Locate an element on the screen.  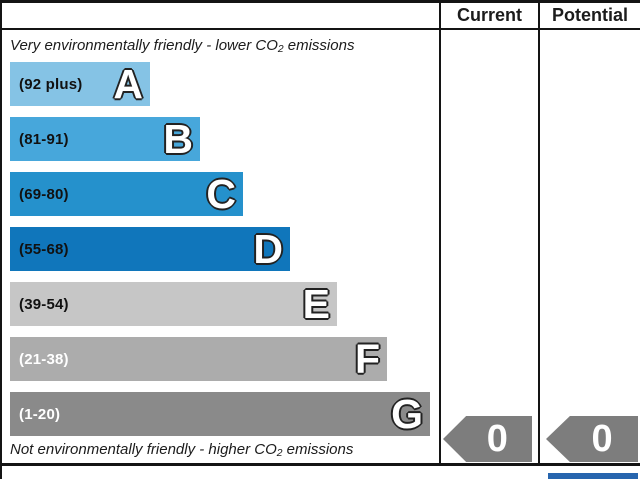
band-range-label: (69-80) is located at coordinates (44, 194).